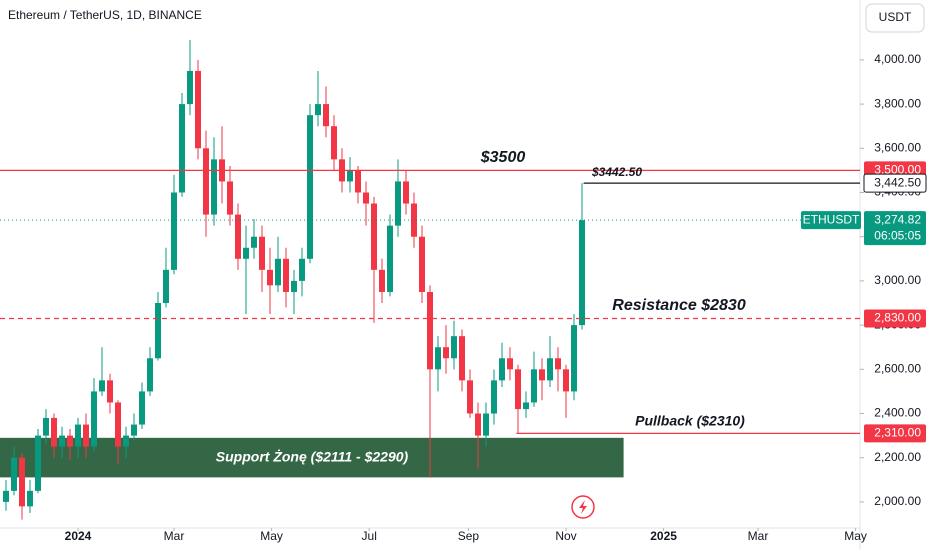 This screenshot has width=932, height=550. What do you see at coordinates (503, 157) in the screenshot?
I see `annotation: $3500` at bounding box center [503, 157].